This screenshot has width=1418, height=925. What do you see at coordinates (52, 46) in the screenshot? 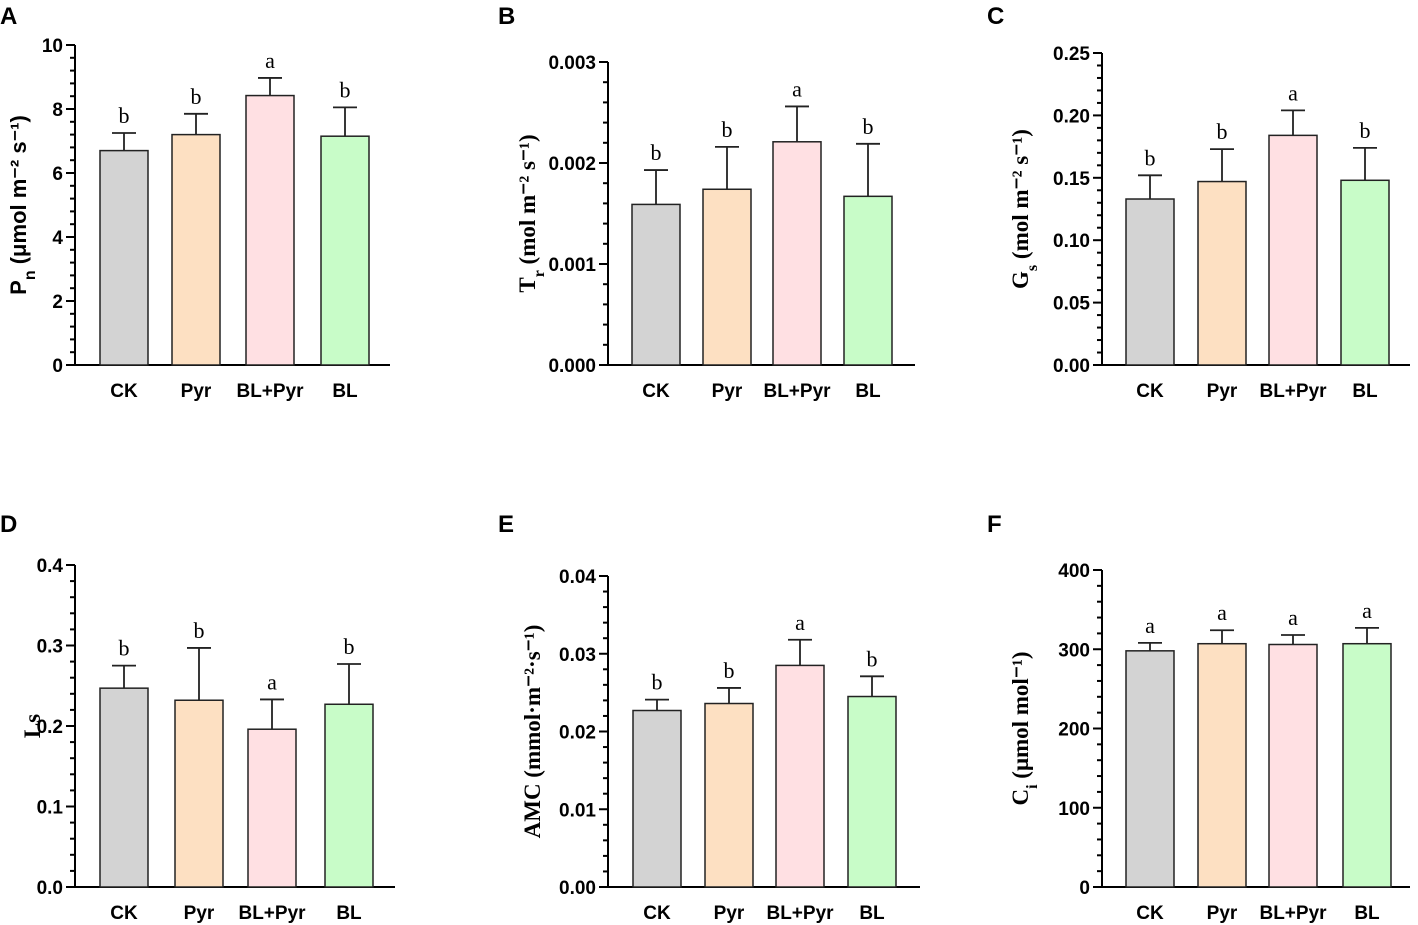
I see `y-tick-label: 10` at bounding box center [52, 46].